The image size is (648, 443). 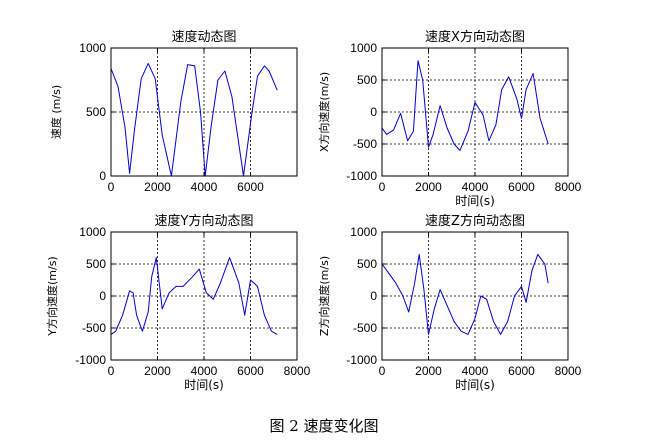 What do you see at coordinates (324, 296) in the screenshot?
I see `y-axis-label: Z方向速度(m/s)` at bounding box center [324, 296].